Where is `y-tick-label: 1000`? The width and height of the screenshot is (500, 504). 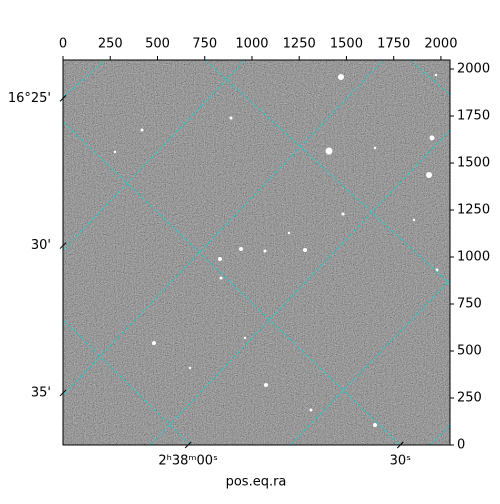 y-tick-label: 1000 is located at coordinates (473, 257).